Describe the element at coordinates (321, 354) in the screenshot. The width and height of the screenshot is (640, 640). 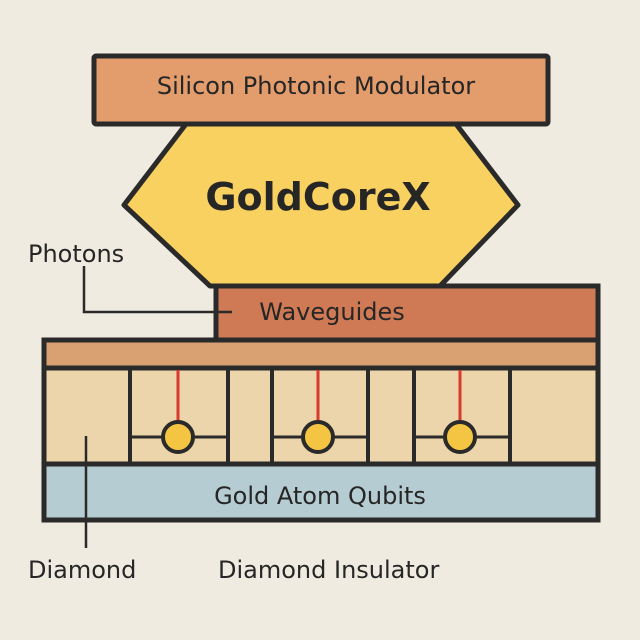
I see `substrate-band` at that location.